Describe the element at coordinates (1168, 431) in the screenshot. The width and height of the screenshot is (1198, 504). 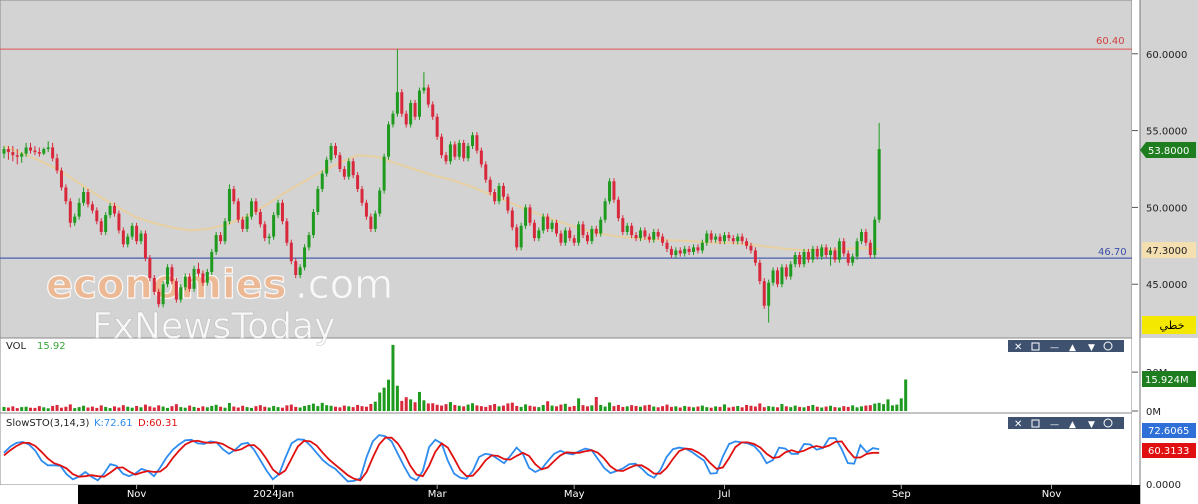
I see `stochastic-k-tag-text: 72.6065` at that location.